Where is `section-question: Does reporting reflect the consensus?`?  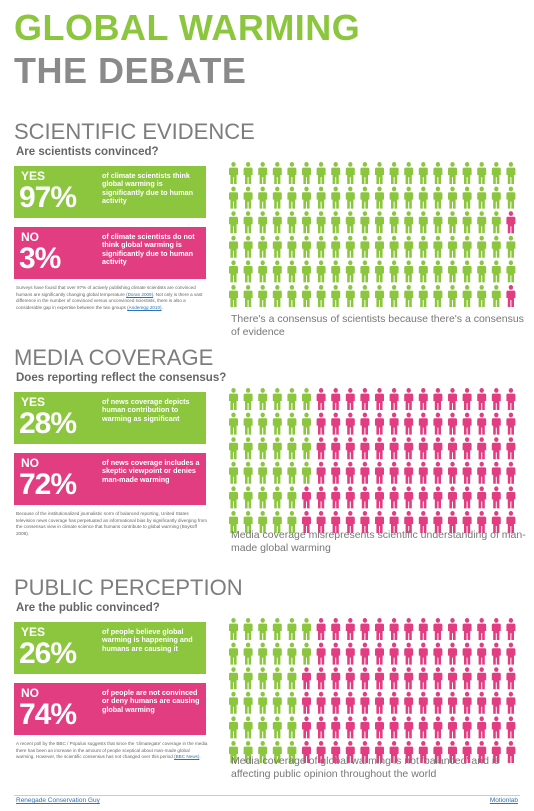 section-question: Does reporting reflect the consensus? is located at coordinates (121, 378).